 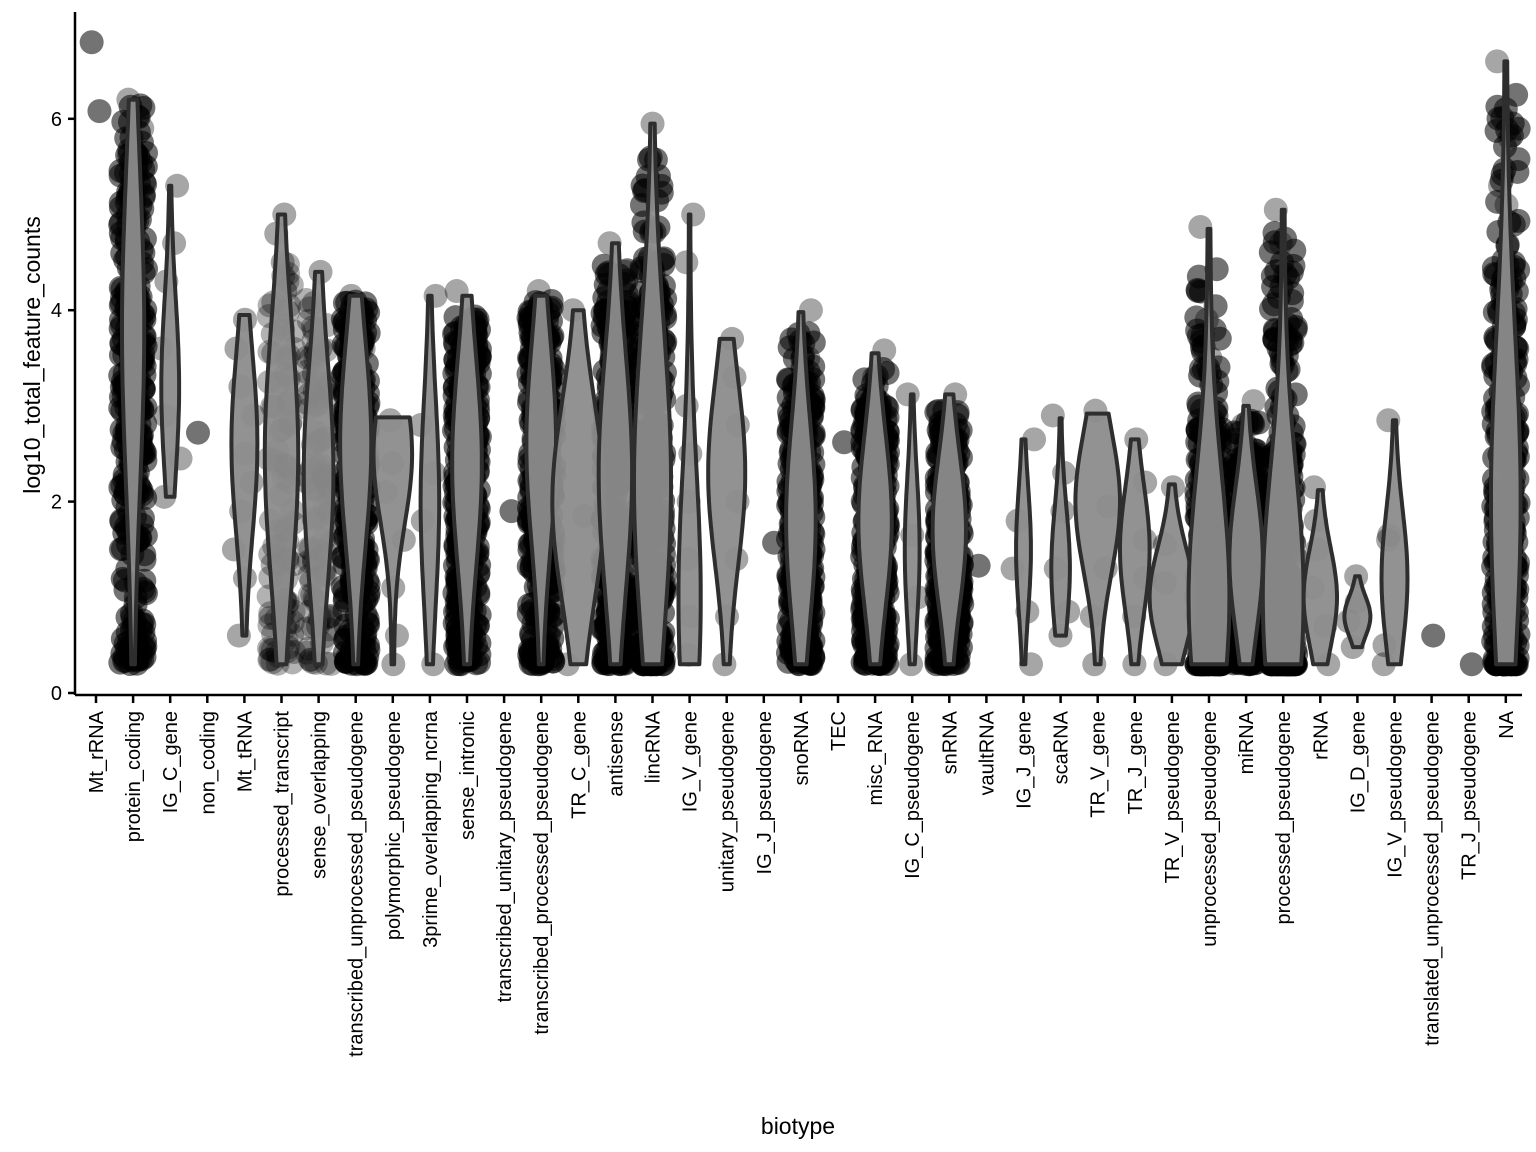 I want to click on x-axis-title: biotype, so click(x=798, y=1126).